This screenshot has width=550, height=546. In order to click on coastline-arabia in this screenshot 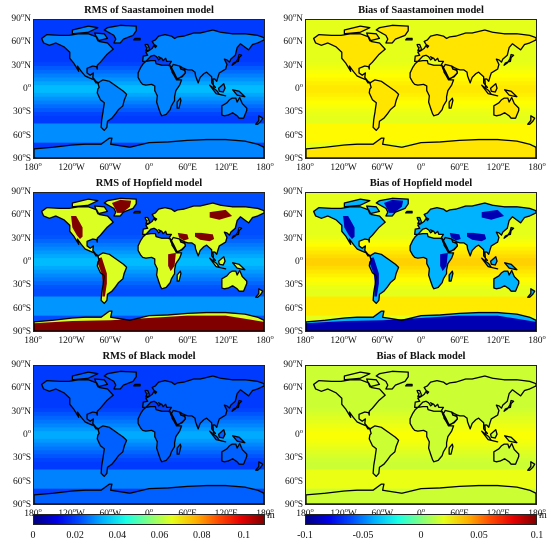, I will do `click(178, 244)`.